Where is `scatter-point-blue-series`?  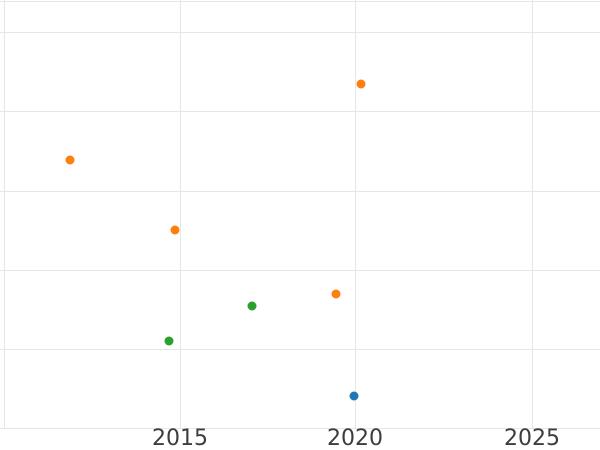
scatter-point-blue-series is located at coordinates (354, 396).